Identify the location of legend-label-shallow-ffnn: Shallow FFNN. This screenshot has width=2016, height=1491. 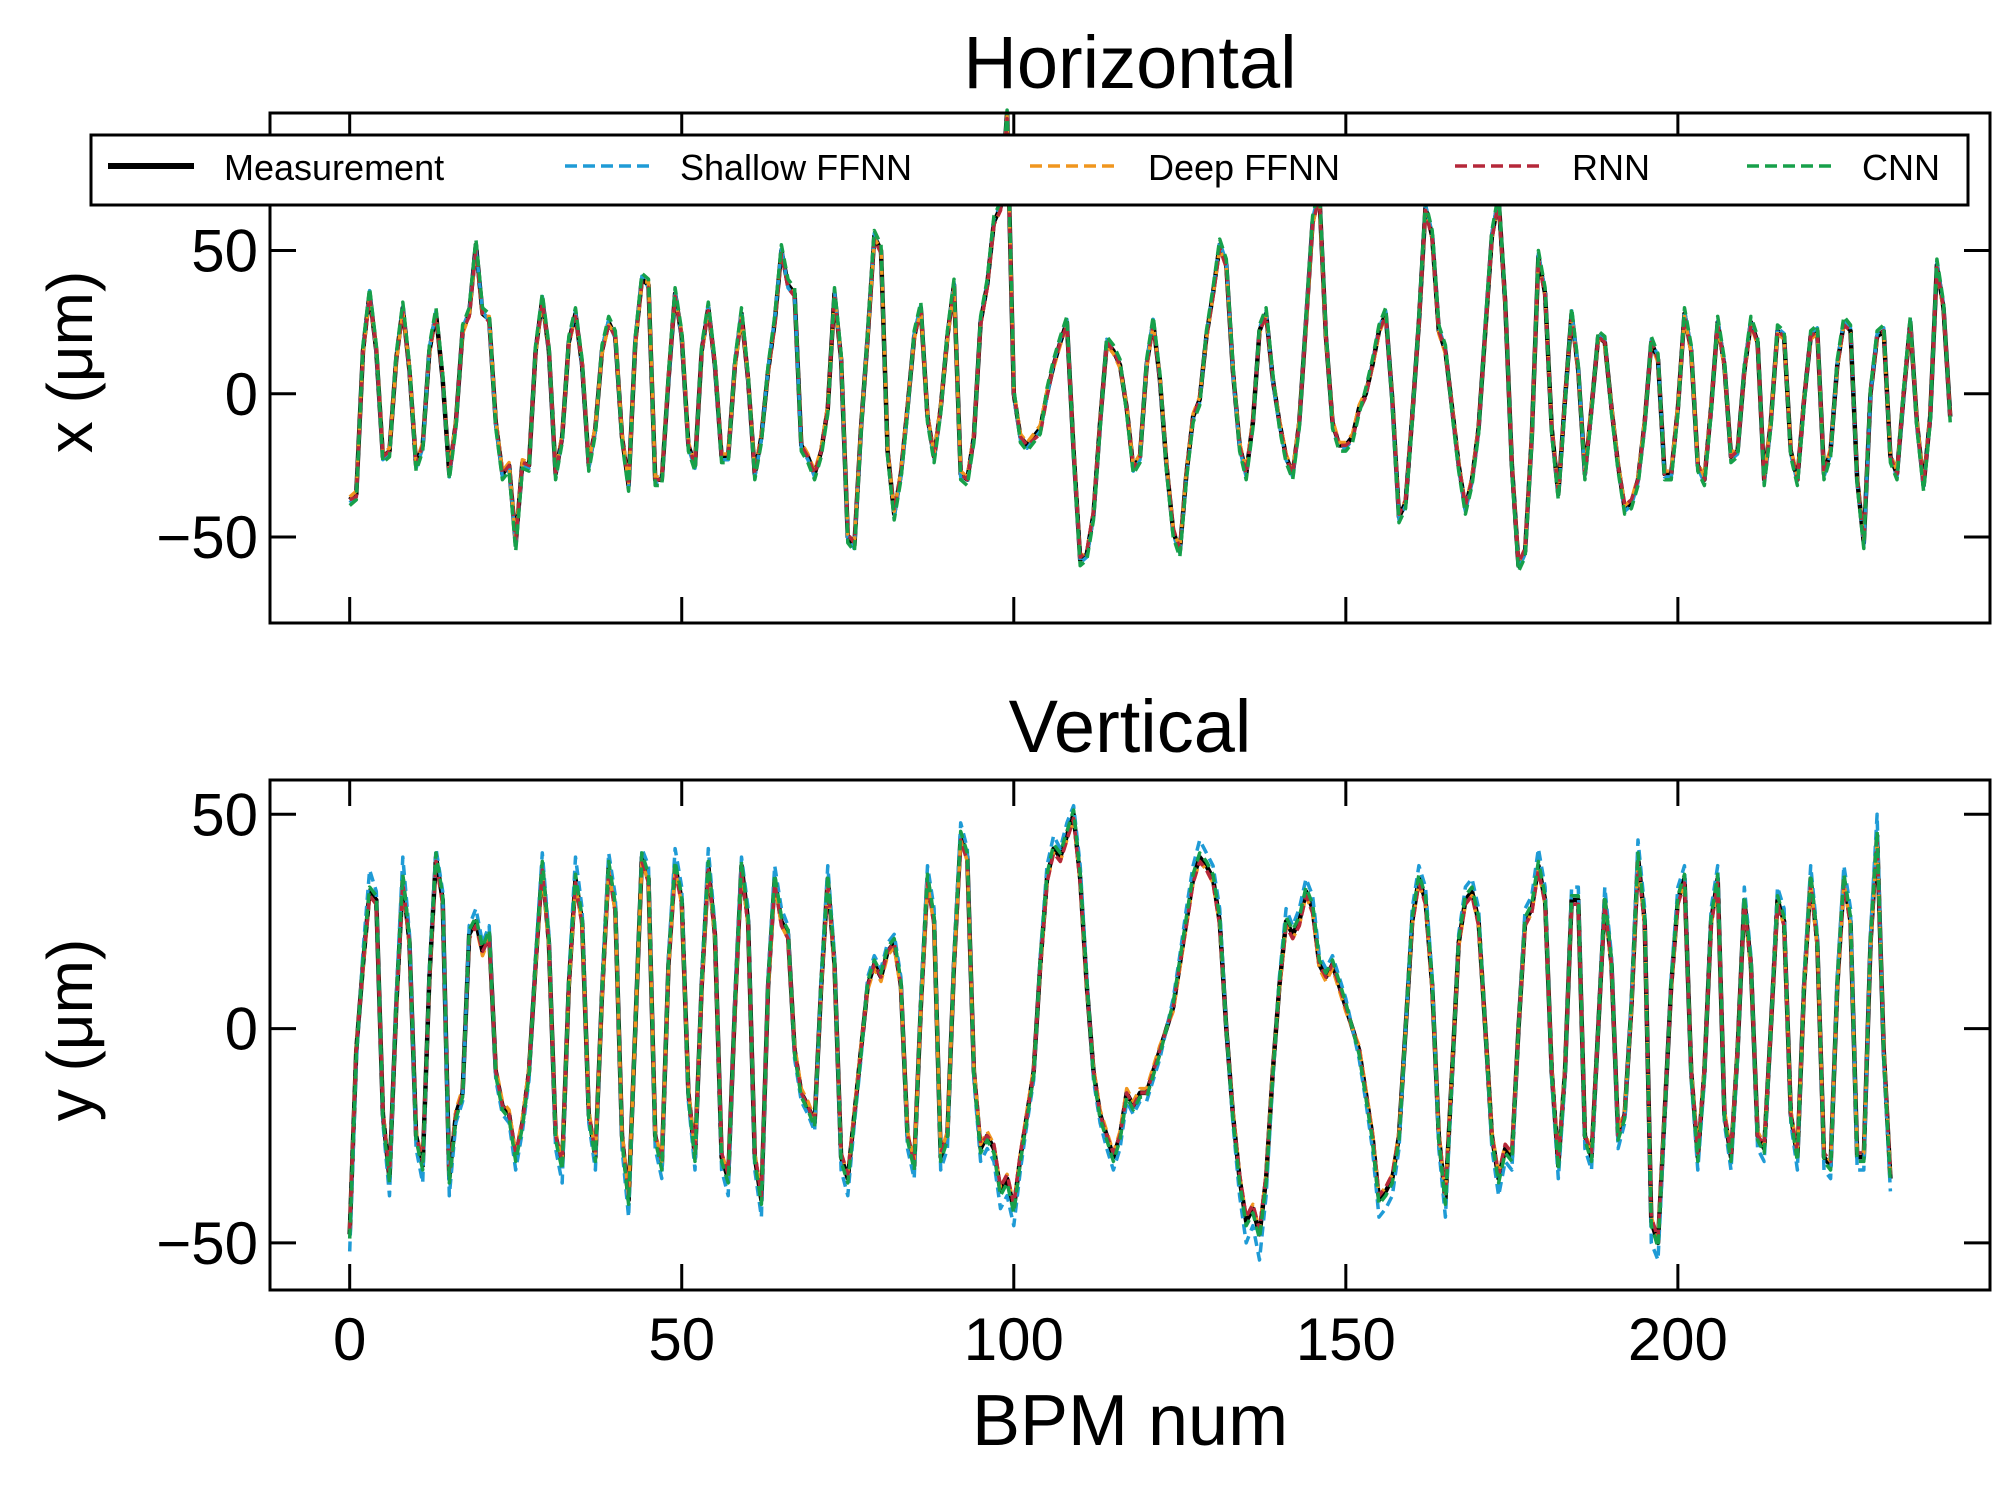
(796, 167).